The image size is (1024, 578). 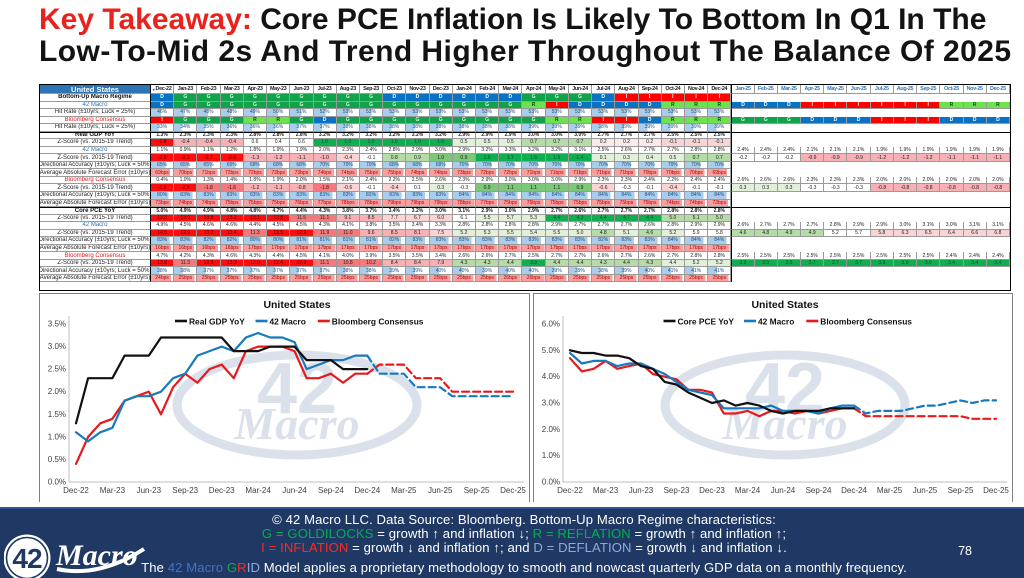 What do you see at coordinates (551, 350) in the screenshot?
I see `svg-text: 5.0%` at bounding box center [551, 350].